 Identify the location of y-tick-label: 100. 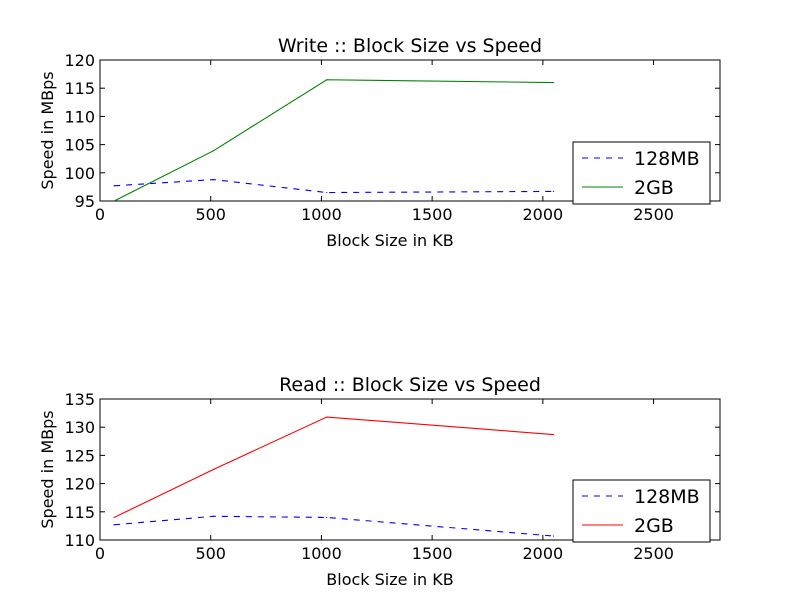
(79, 173).